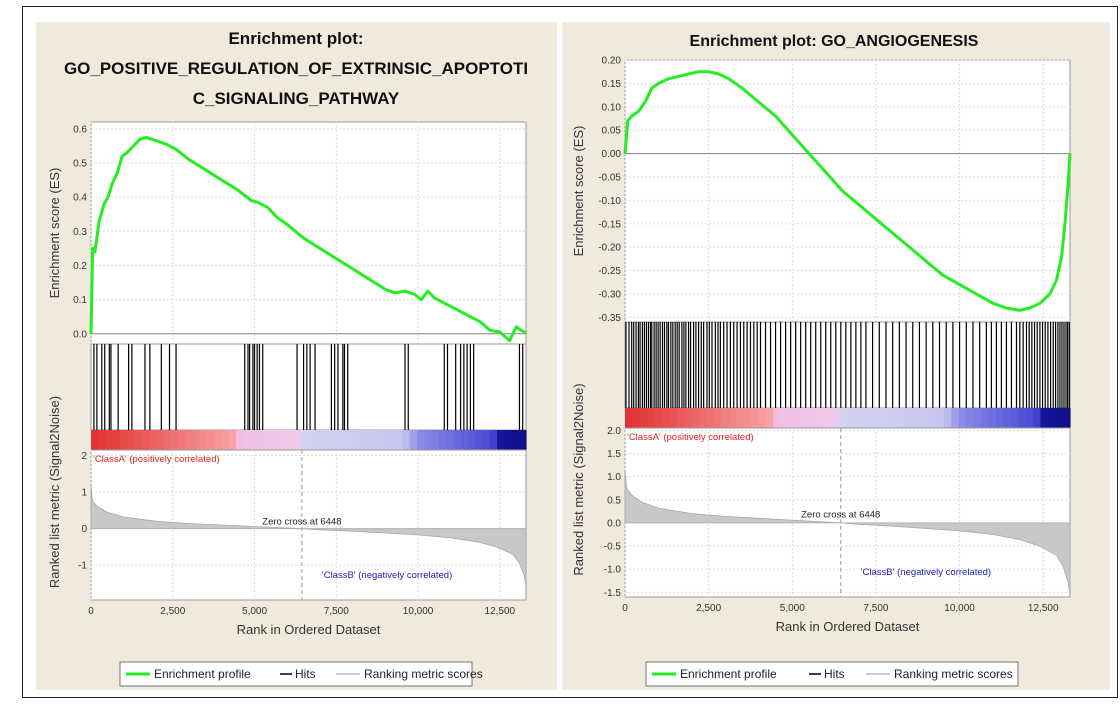 The width and height of the screenshot is (1120, 706). Describe the element at coordinates (578, 479) in the screenshot. I see `metric-axis-label: Ranked list metric (Signal2Noise)` at that location.